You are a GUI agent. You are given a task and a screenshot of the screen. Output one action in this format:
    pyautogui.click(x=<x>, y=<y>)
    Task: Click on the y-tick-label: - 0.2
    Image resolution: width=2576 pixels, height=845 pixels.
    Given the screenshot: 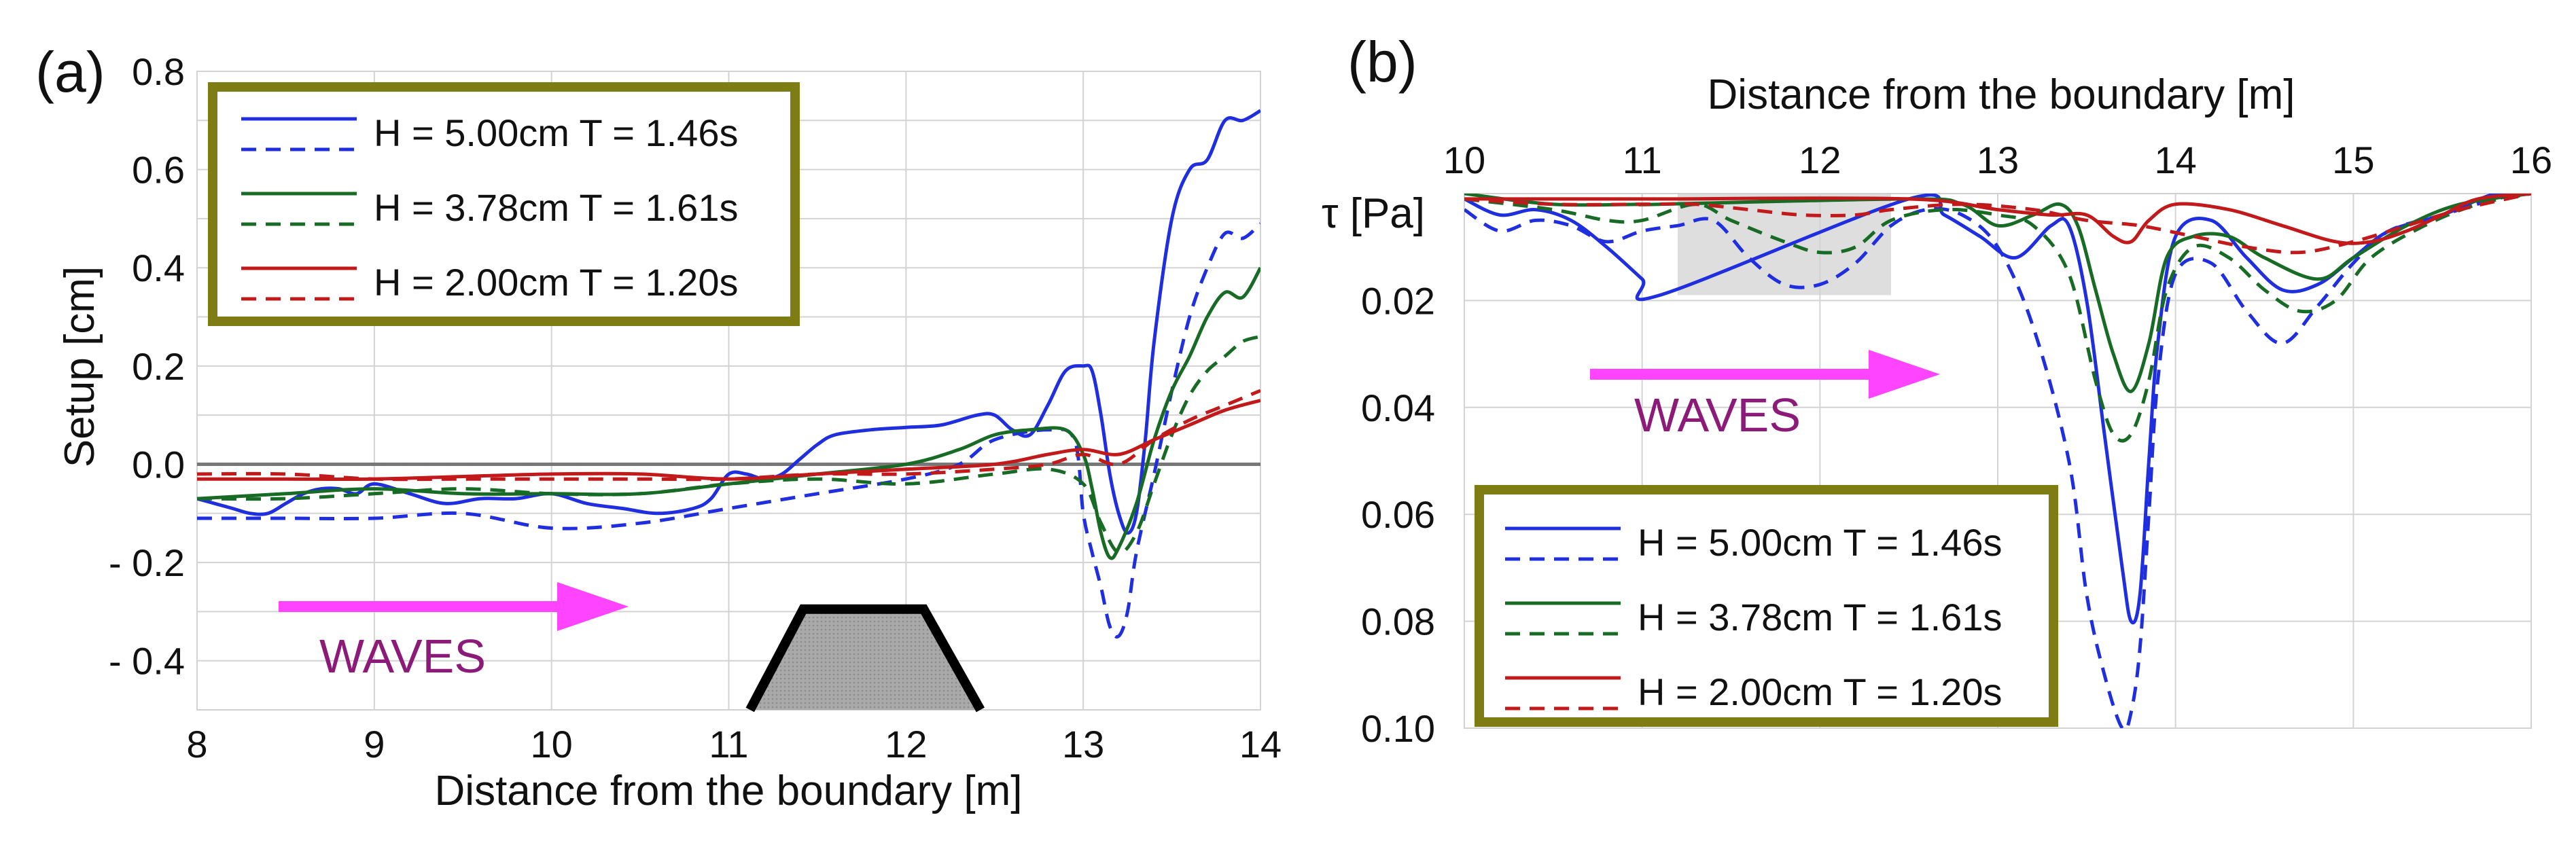 What is the action you would take?
    pyautogui.click(x=147, y=562)
    